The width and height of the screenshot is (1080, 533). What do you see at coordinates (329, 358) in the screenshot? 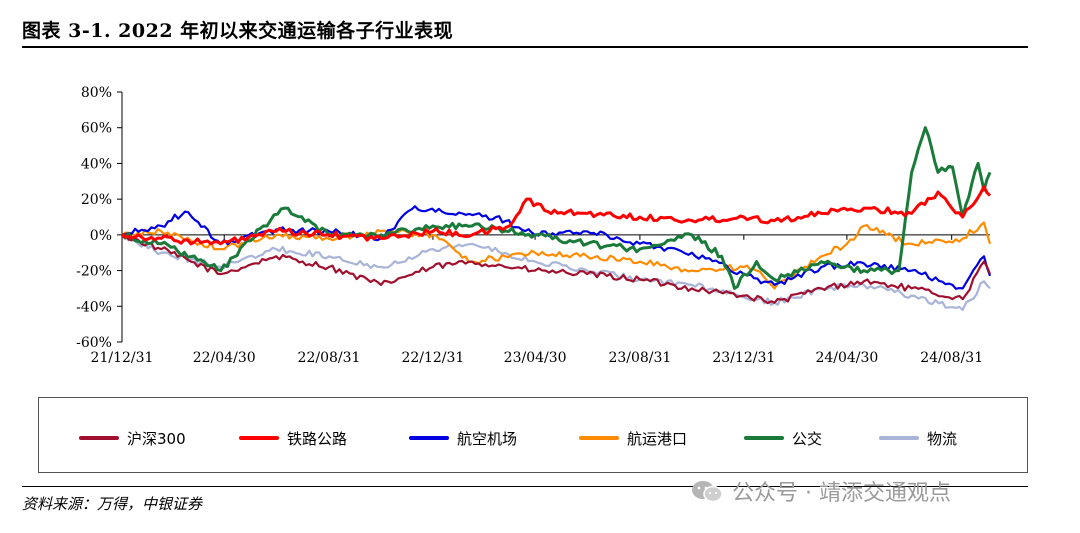
I see `x-tick-label: 22/08/31` at bounding box center [329, 358].